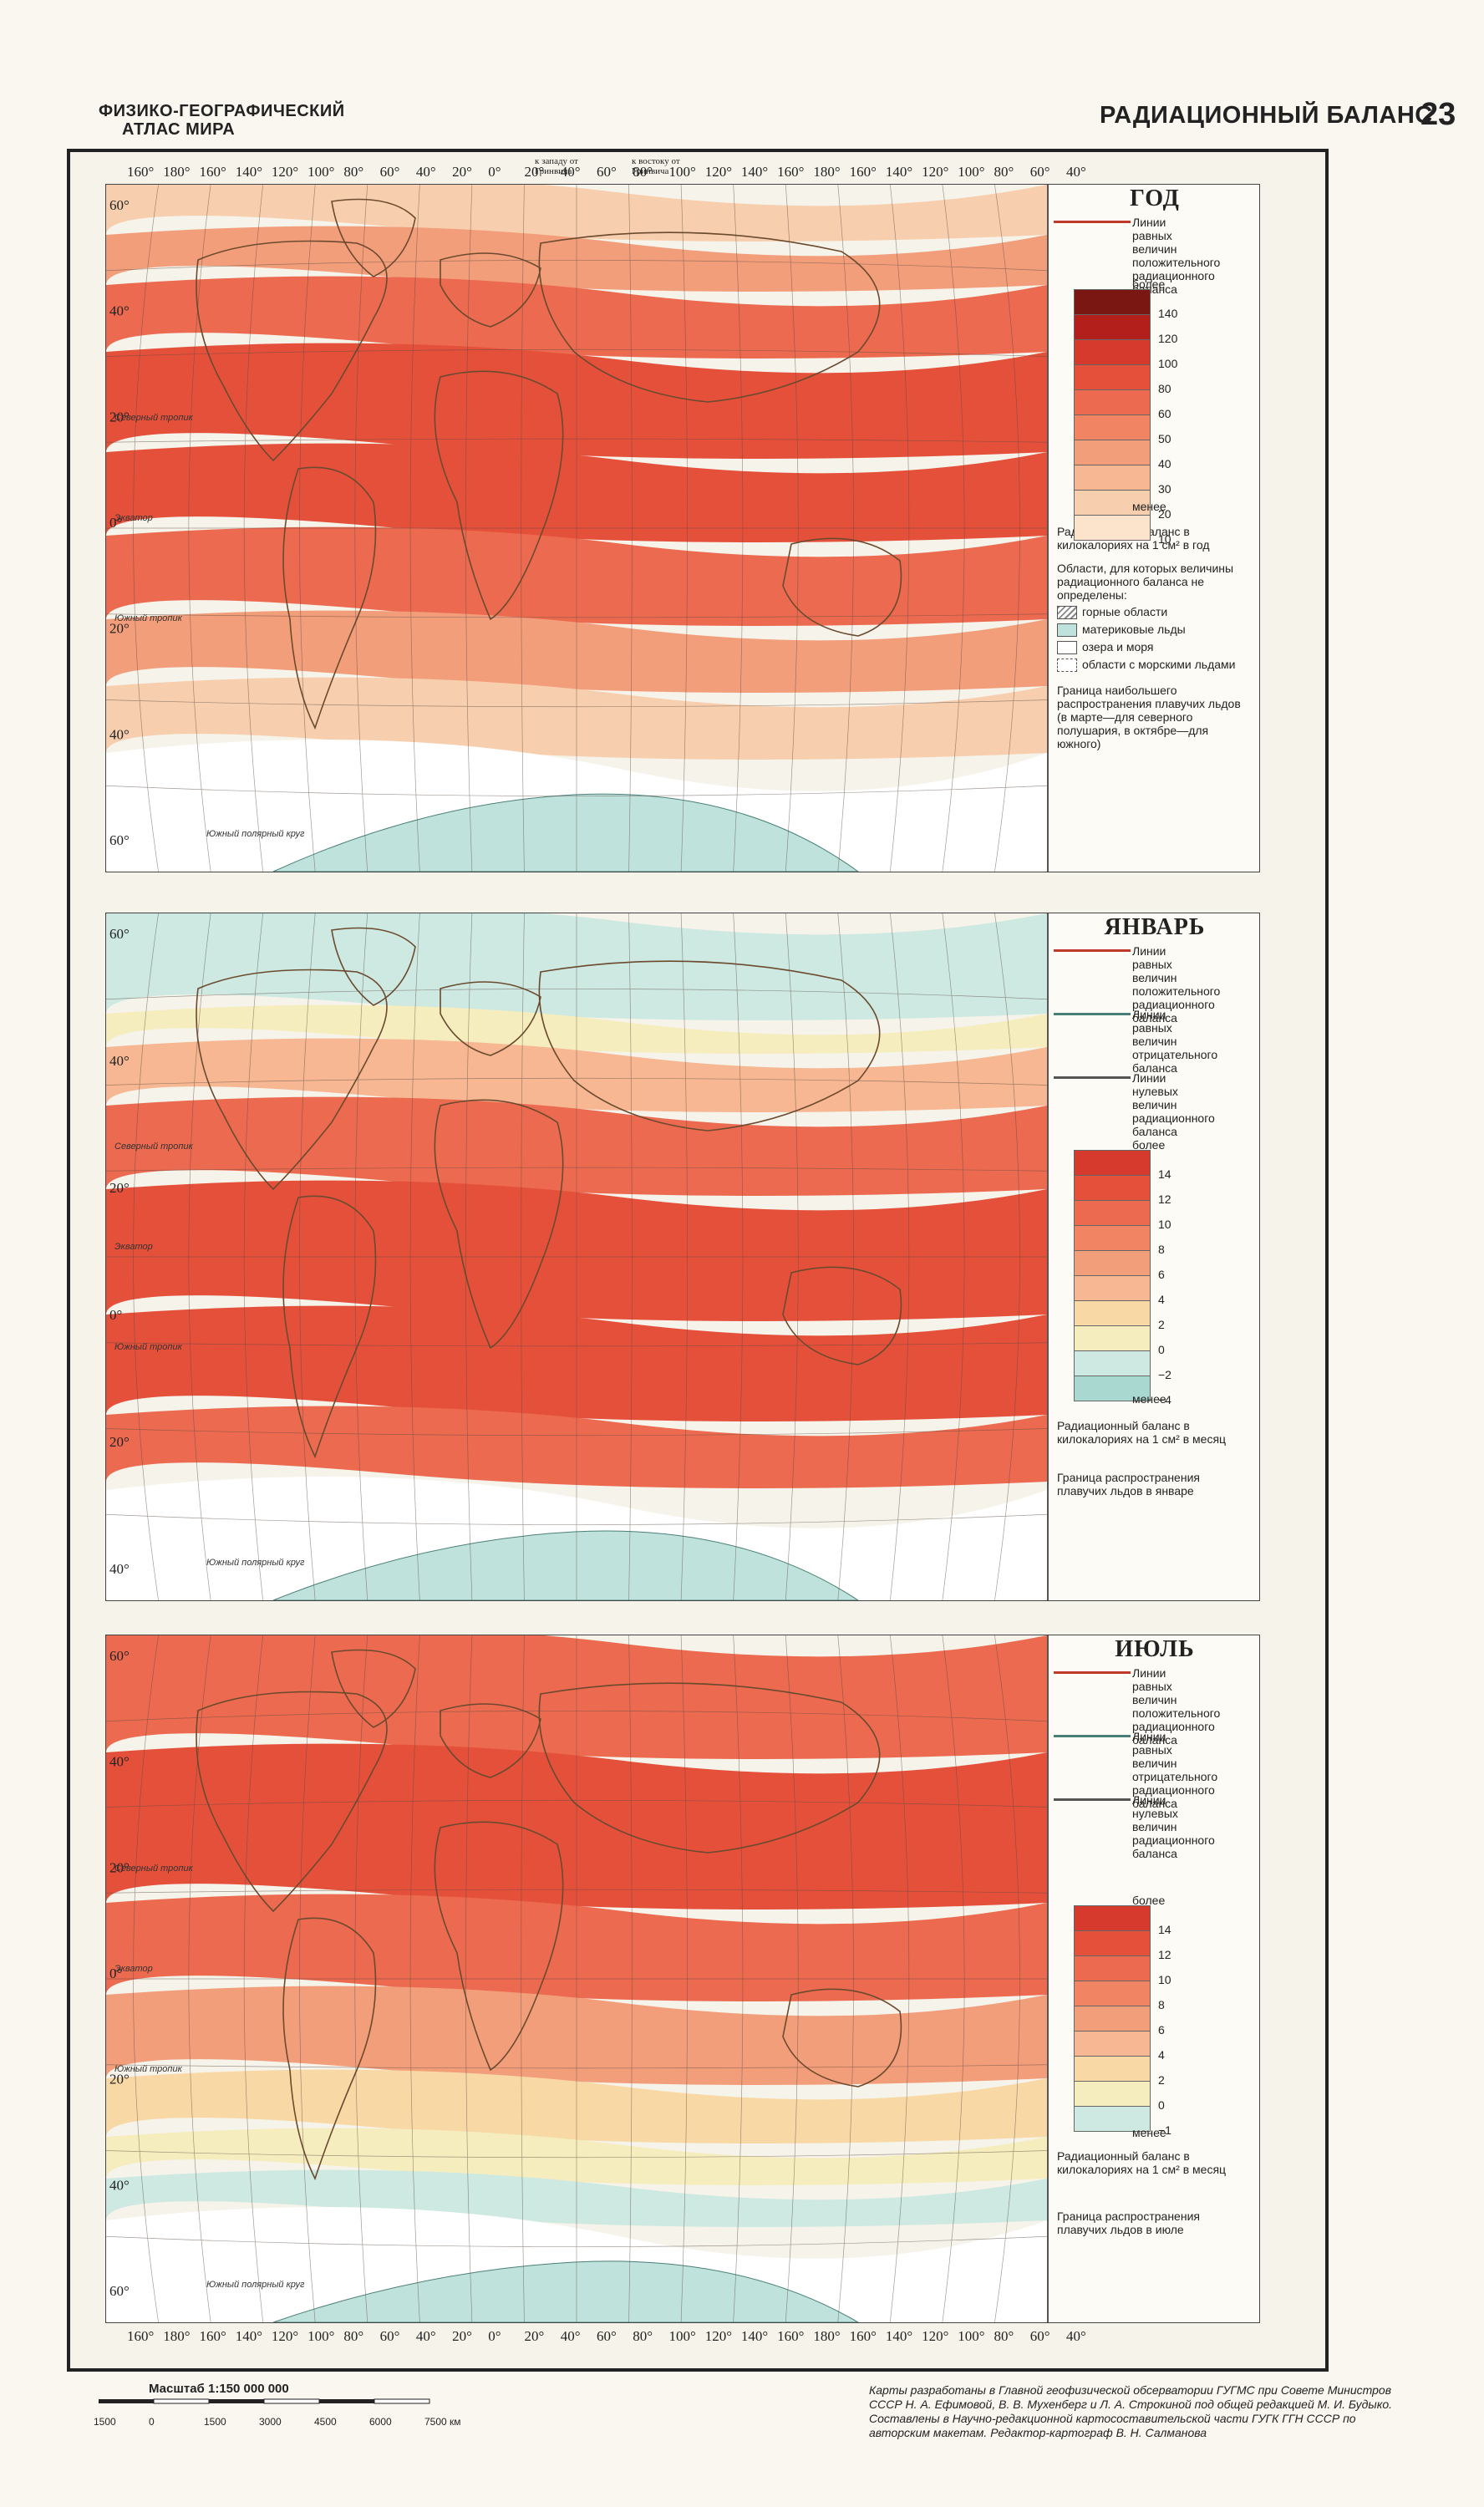  What do you see at coordinates (222, 120) in the screenshot?
I see `atlas-title: ФИЗИКО-ГЕОГРАФИЧЕСКИЙ АТЛАС МИРА` at bounding box center [222, 120].